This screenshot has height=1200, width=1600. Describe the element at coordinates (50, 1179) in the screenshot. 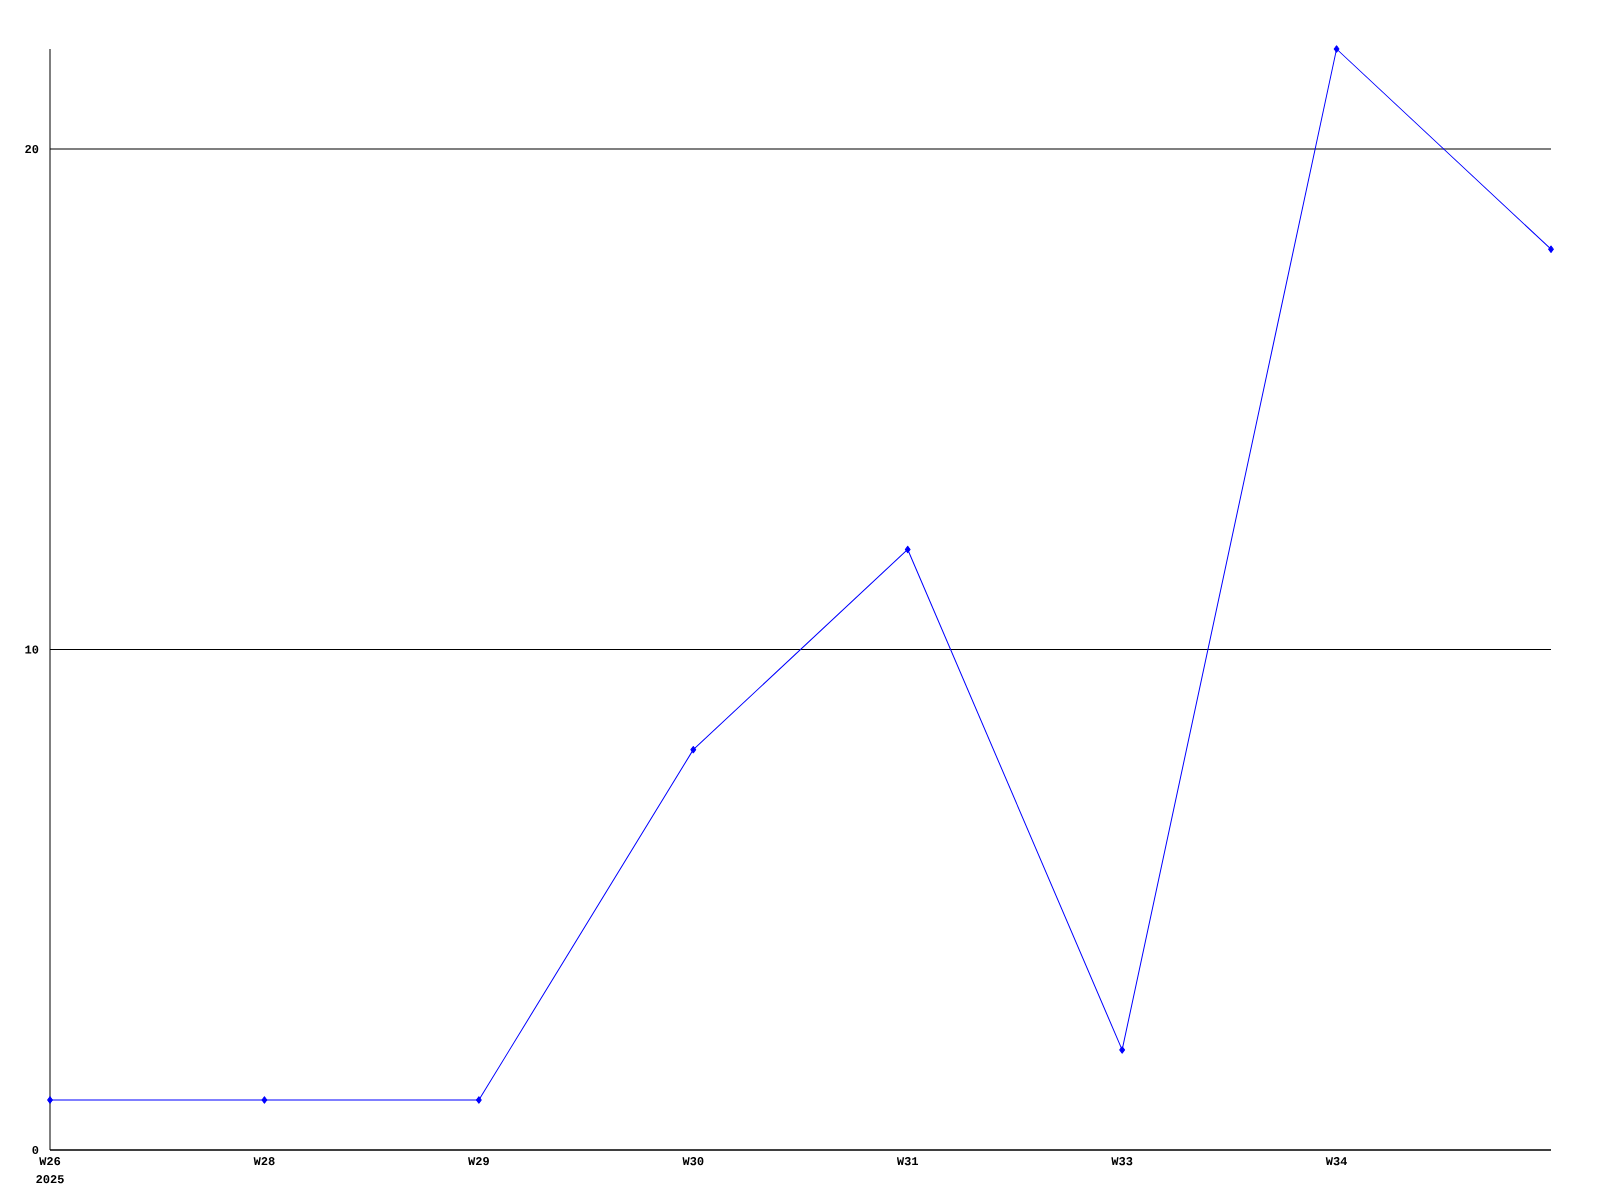

I see `text: 2025` at that location.